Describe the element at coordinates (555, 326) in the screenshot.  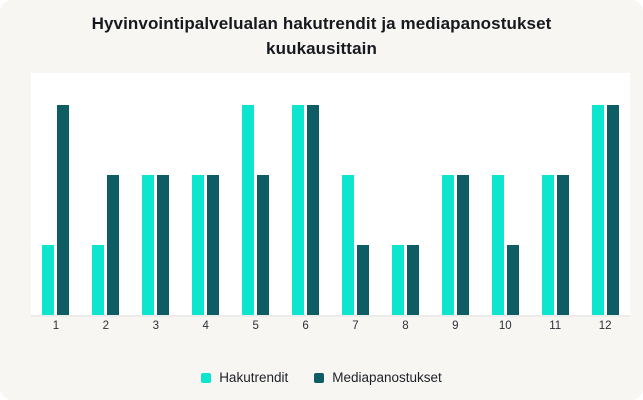
I see `x-tick-label-11: 11` at that location.